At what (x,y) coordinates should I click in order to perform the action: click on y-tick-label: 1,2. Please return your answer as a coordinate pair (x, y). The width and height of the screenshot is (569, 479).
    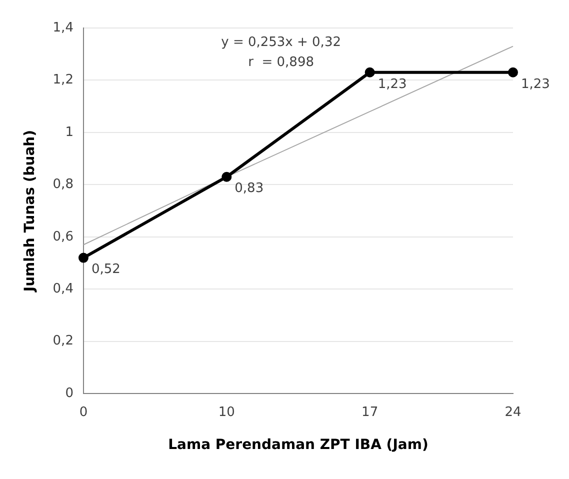
    Looking at the image, I should click on (63, 80).